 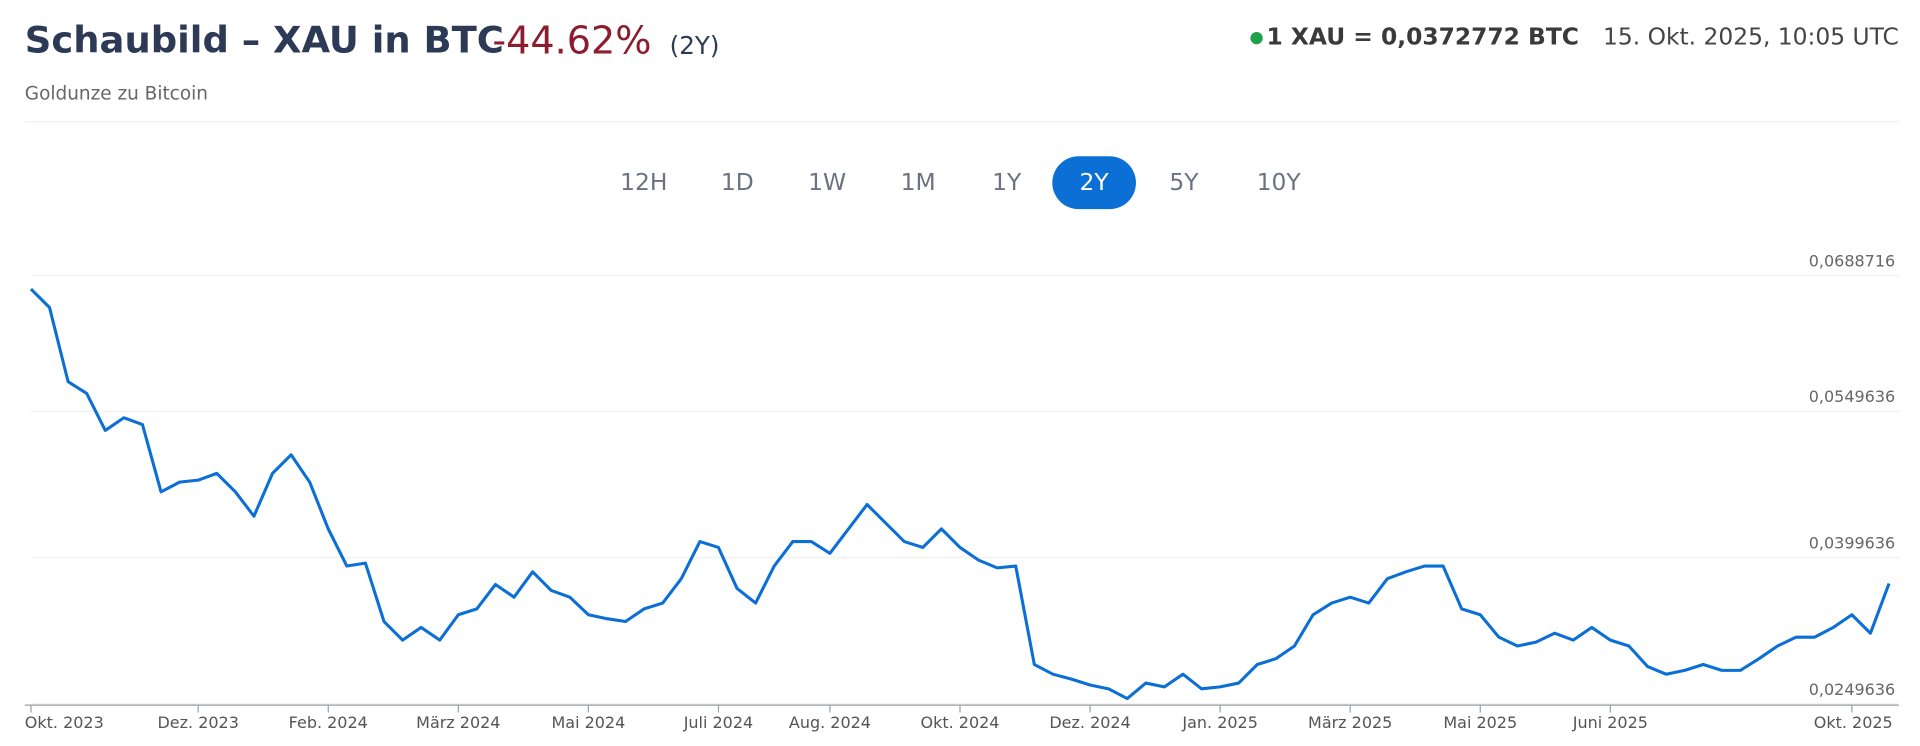 I want to click on x-tick-label: Juni 2025, so click(x=1610, y=722).